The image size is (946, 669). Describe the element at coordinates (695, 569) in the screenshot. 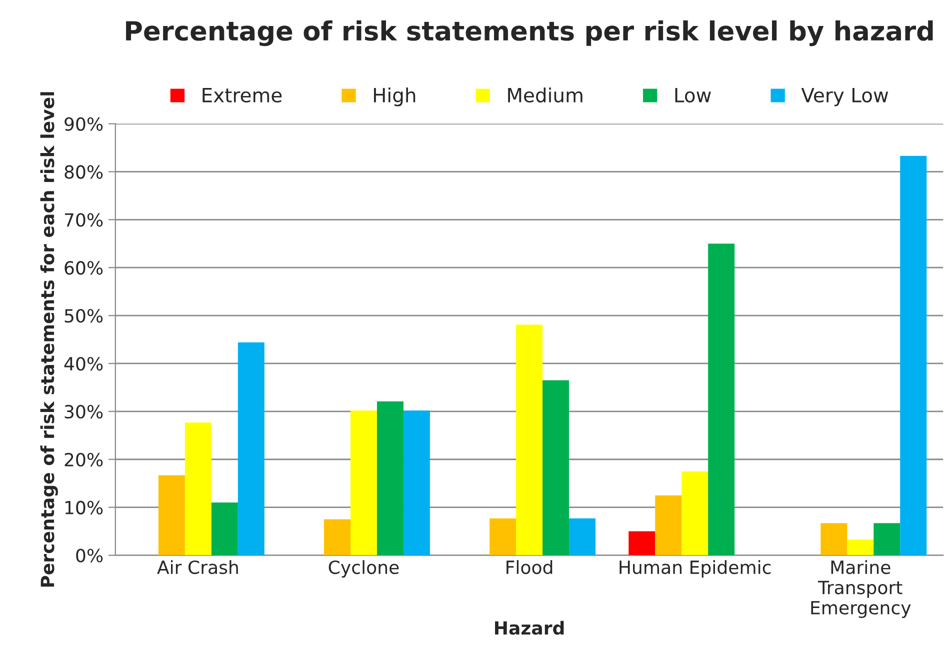

I see `x-tick-label: Human Epidemic` at that location.